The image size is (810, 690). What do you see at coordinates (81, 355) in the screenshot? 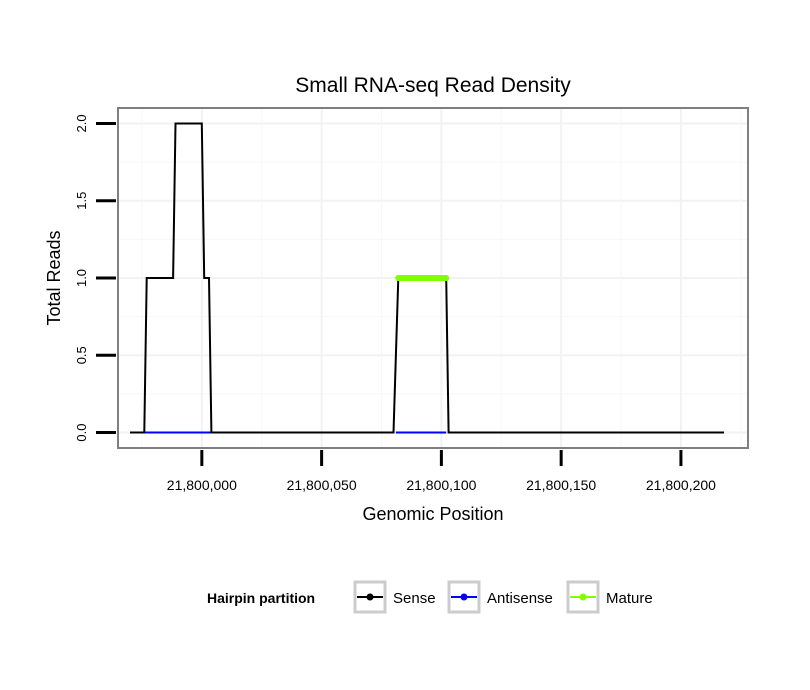
I see `y-tick-label-1: 0.5` at bounding box center [81, 355].